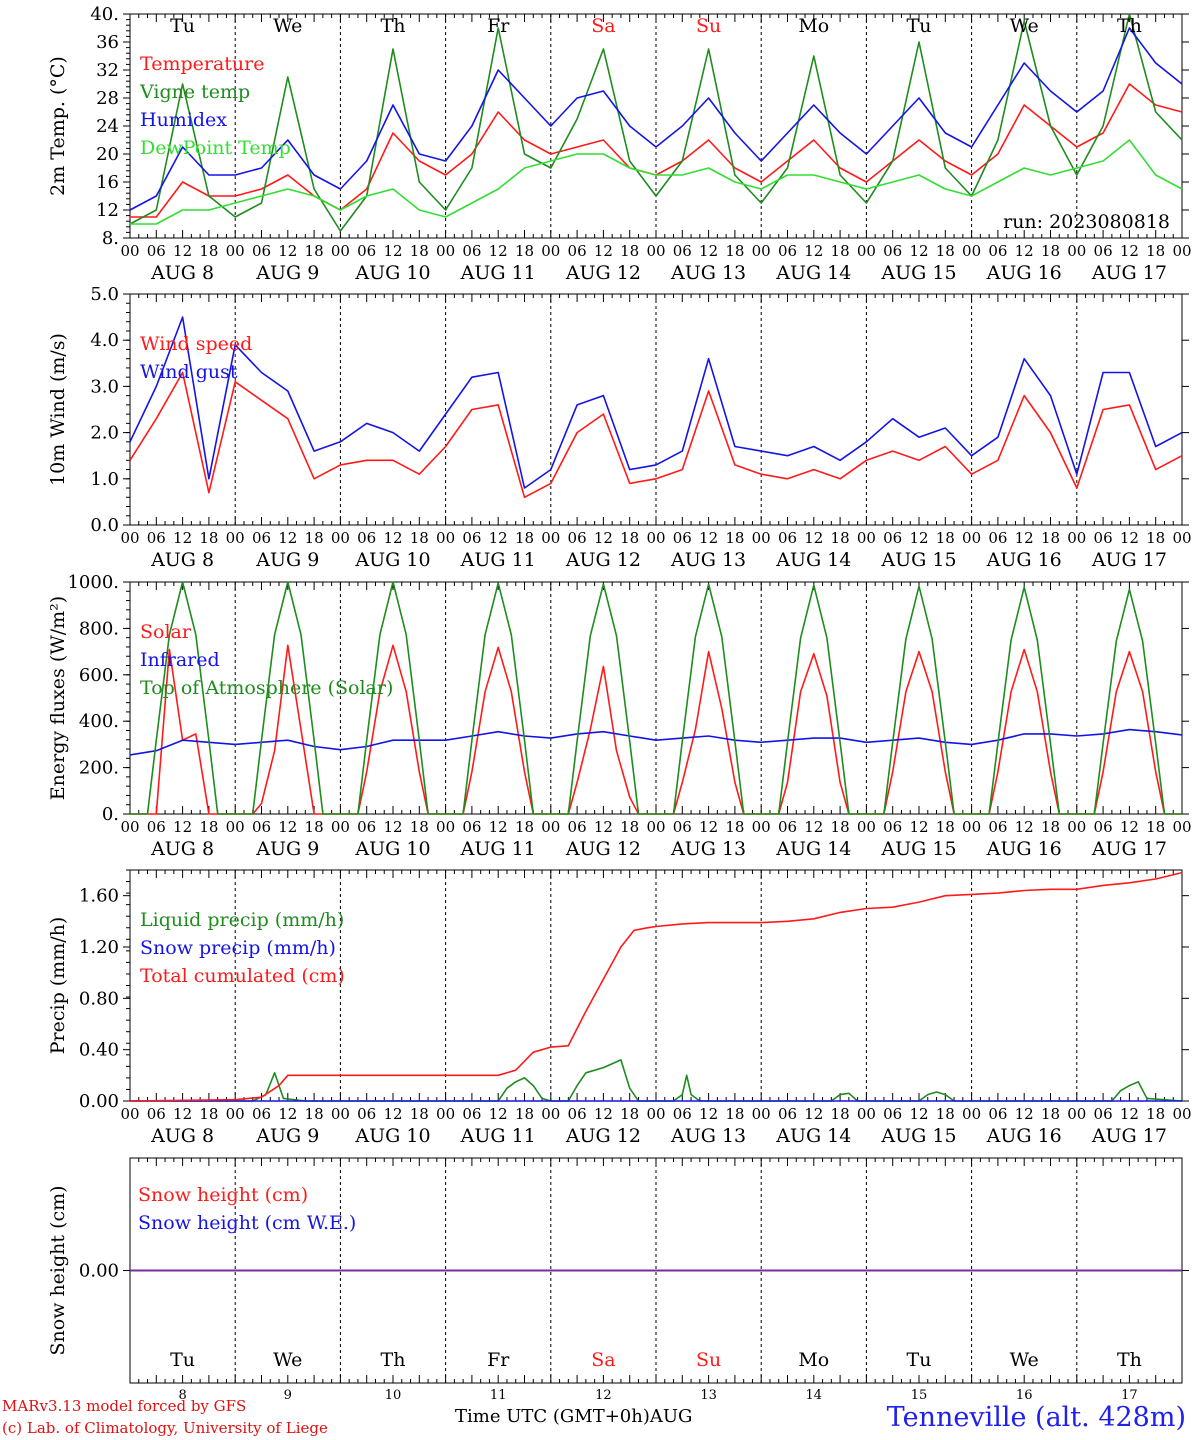 The width and height of the screenshot is (1194, 1440). What do you see at coordinates (574, 1416) in the screenshot?
I see `time-axis-title: Time UTC (GMT+0h)AUG` at bounding box center [574, 1416].